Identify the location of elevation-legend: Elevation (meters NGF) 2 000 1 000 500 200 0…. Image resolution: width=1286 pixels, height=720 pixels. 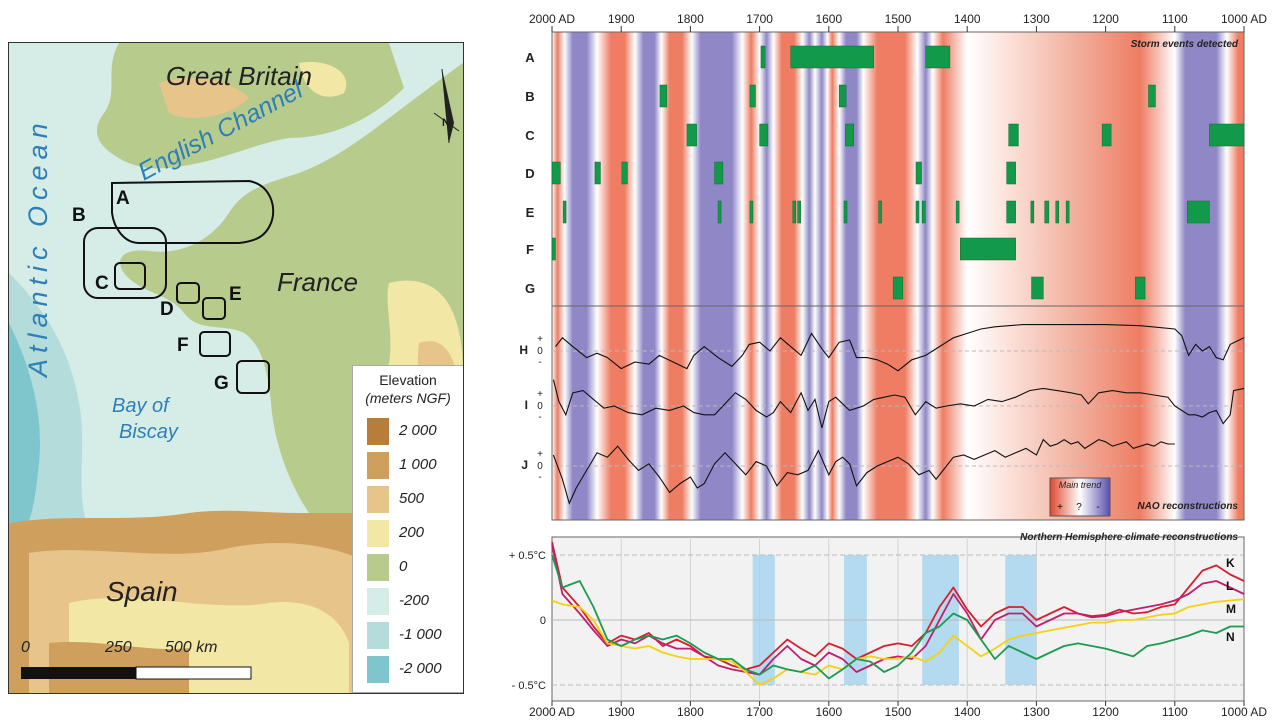
(407, 529).